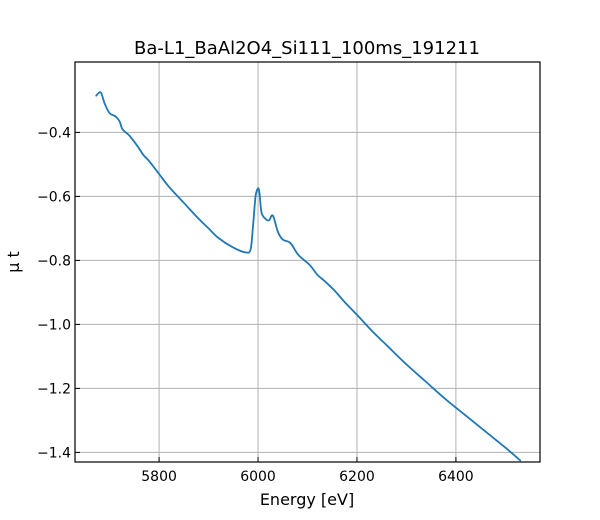 Image resolution: width=600 pixels, height=520 pixels. I want to click on x-tick-label: 6400, so click(456, 477).